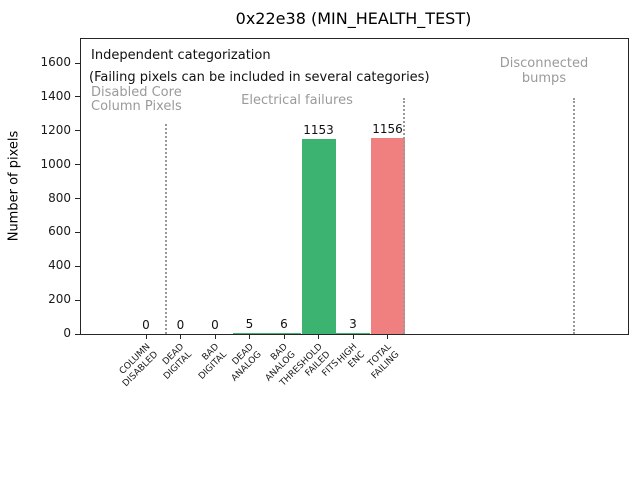 This screenshot has width=640, height=480. What do you see at coordinates (55, 163) in the screenshot?
I see `y-tick-label: 1000` at bounding box center [55, 163].